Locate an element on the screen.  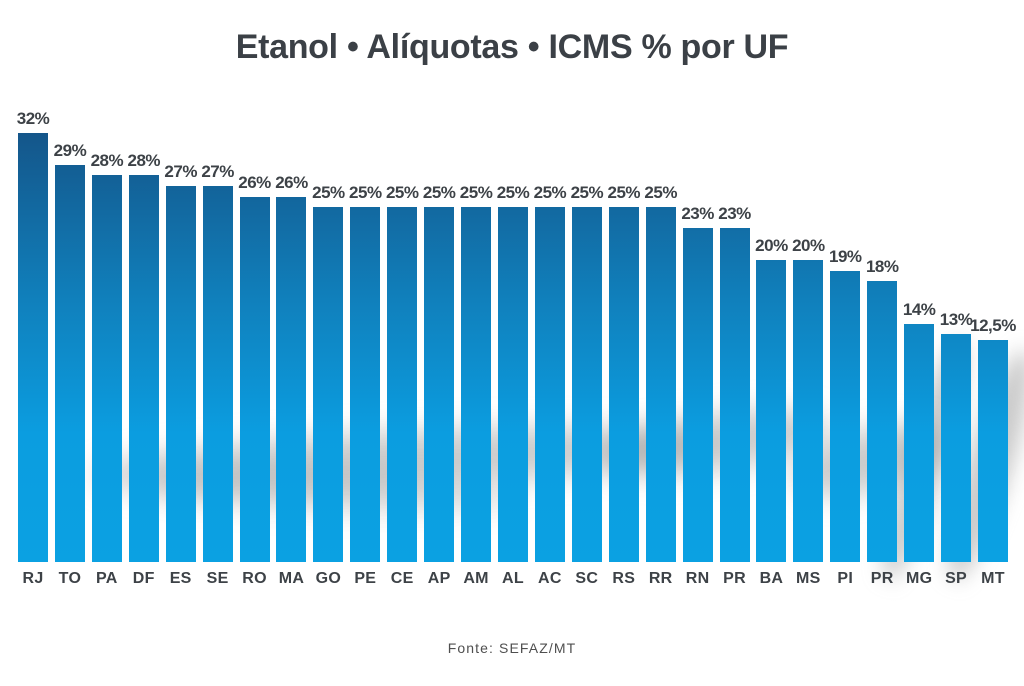
bar-column: 25% AM is located at coordinates (476, 385).